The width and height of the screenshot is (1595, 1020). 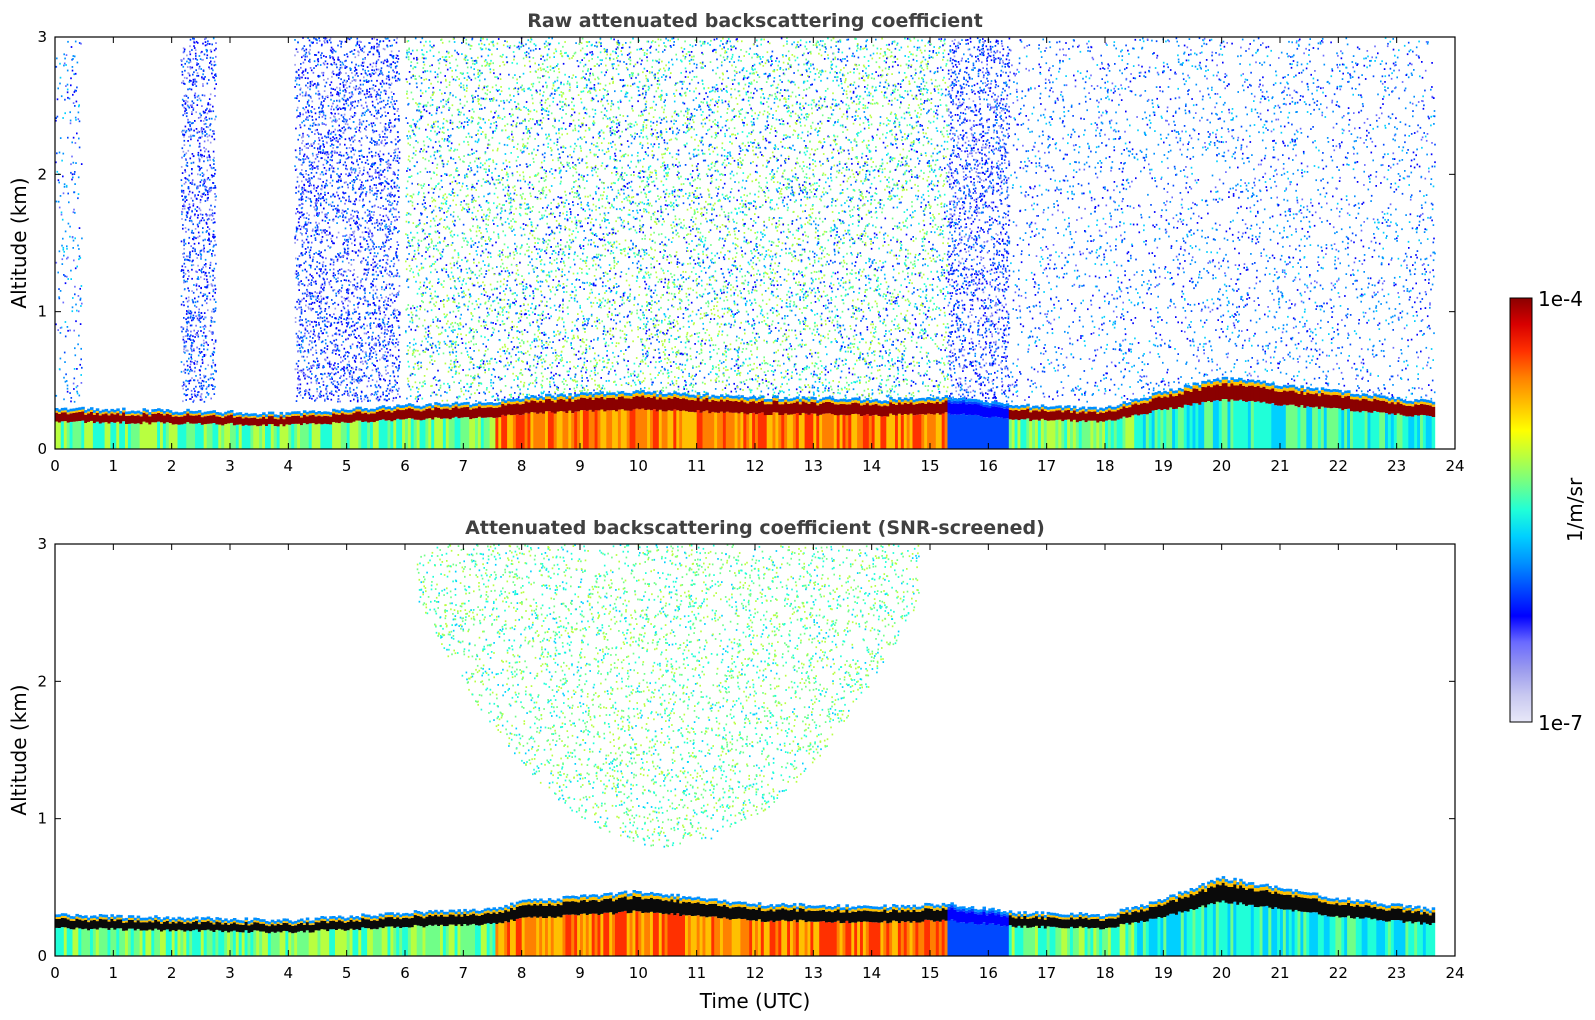 I want to click on colorbar, so click(x=1521, y=510).